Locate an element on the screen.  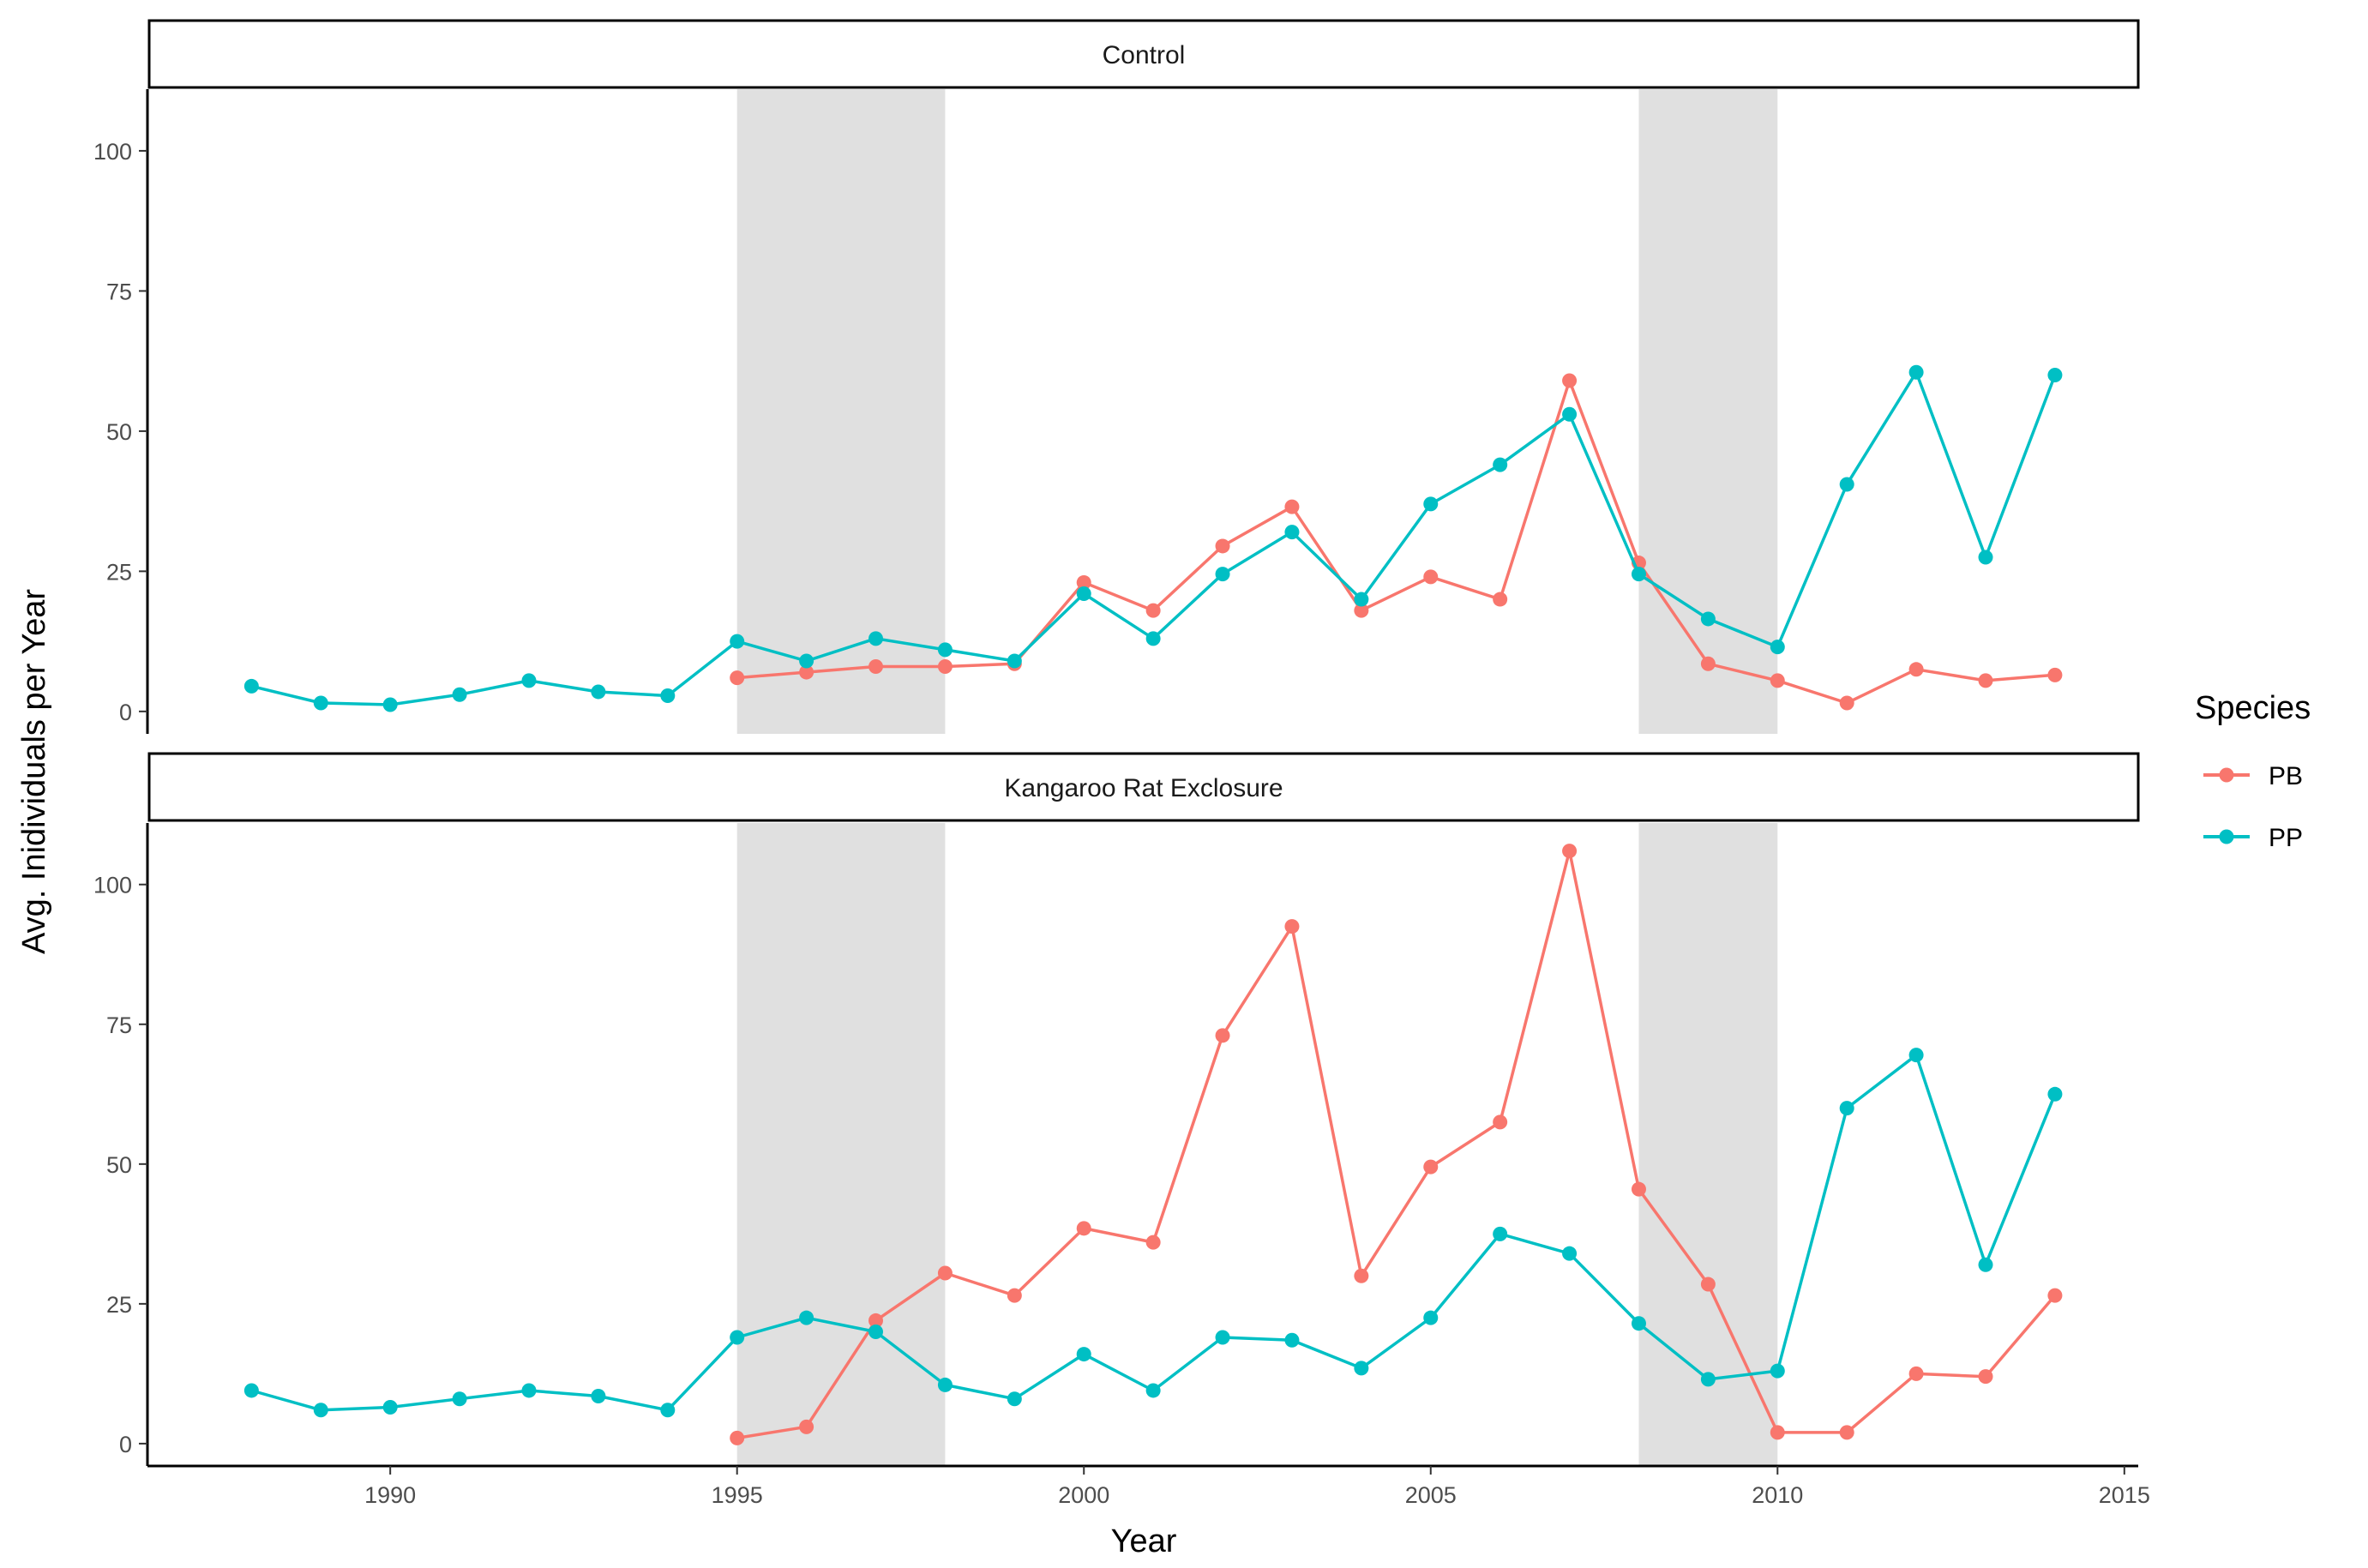
x-tick-label-2000: 2000 is located at coordinates (1083, 1495).